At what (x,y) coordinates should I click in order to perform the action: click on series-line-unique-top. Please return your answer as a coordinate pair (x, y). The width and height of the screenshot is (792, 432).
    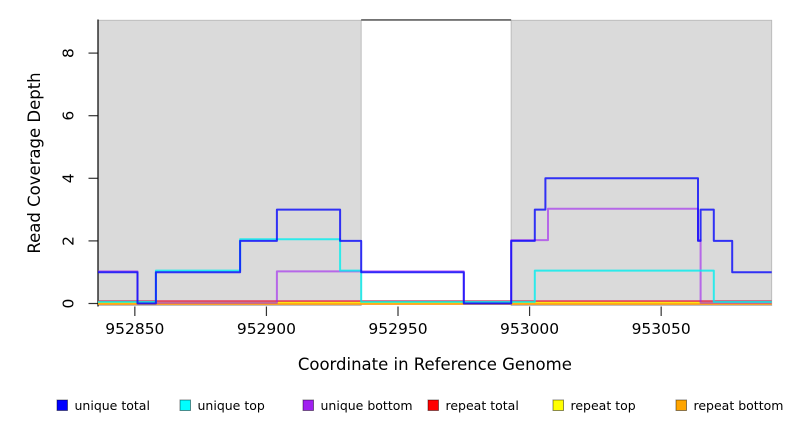
    Looking at the image, I should click on (435, 270).